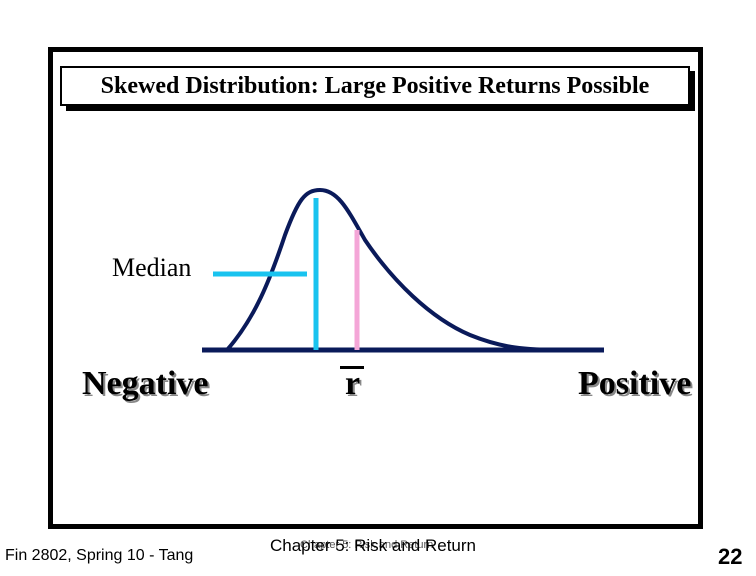 This screenshot has height=576, width=756. Describe the element at coordinates (395, 269) in the screenshot. I see `skewed-distribution-curve` at that location.